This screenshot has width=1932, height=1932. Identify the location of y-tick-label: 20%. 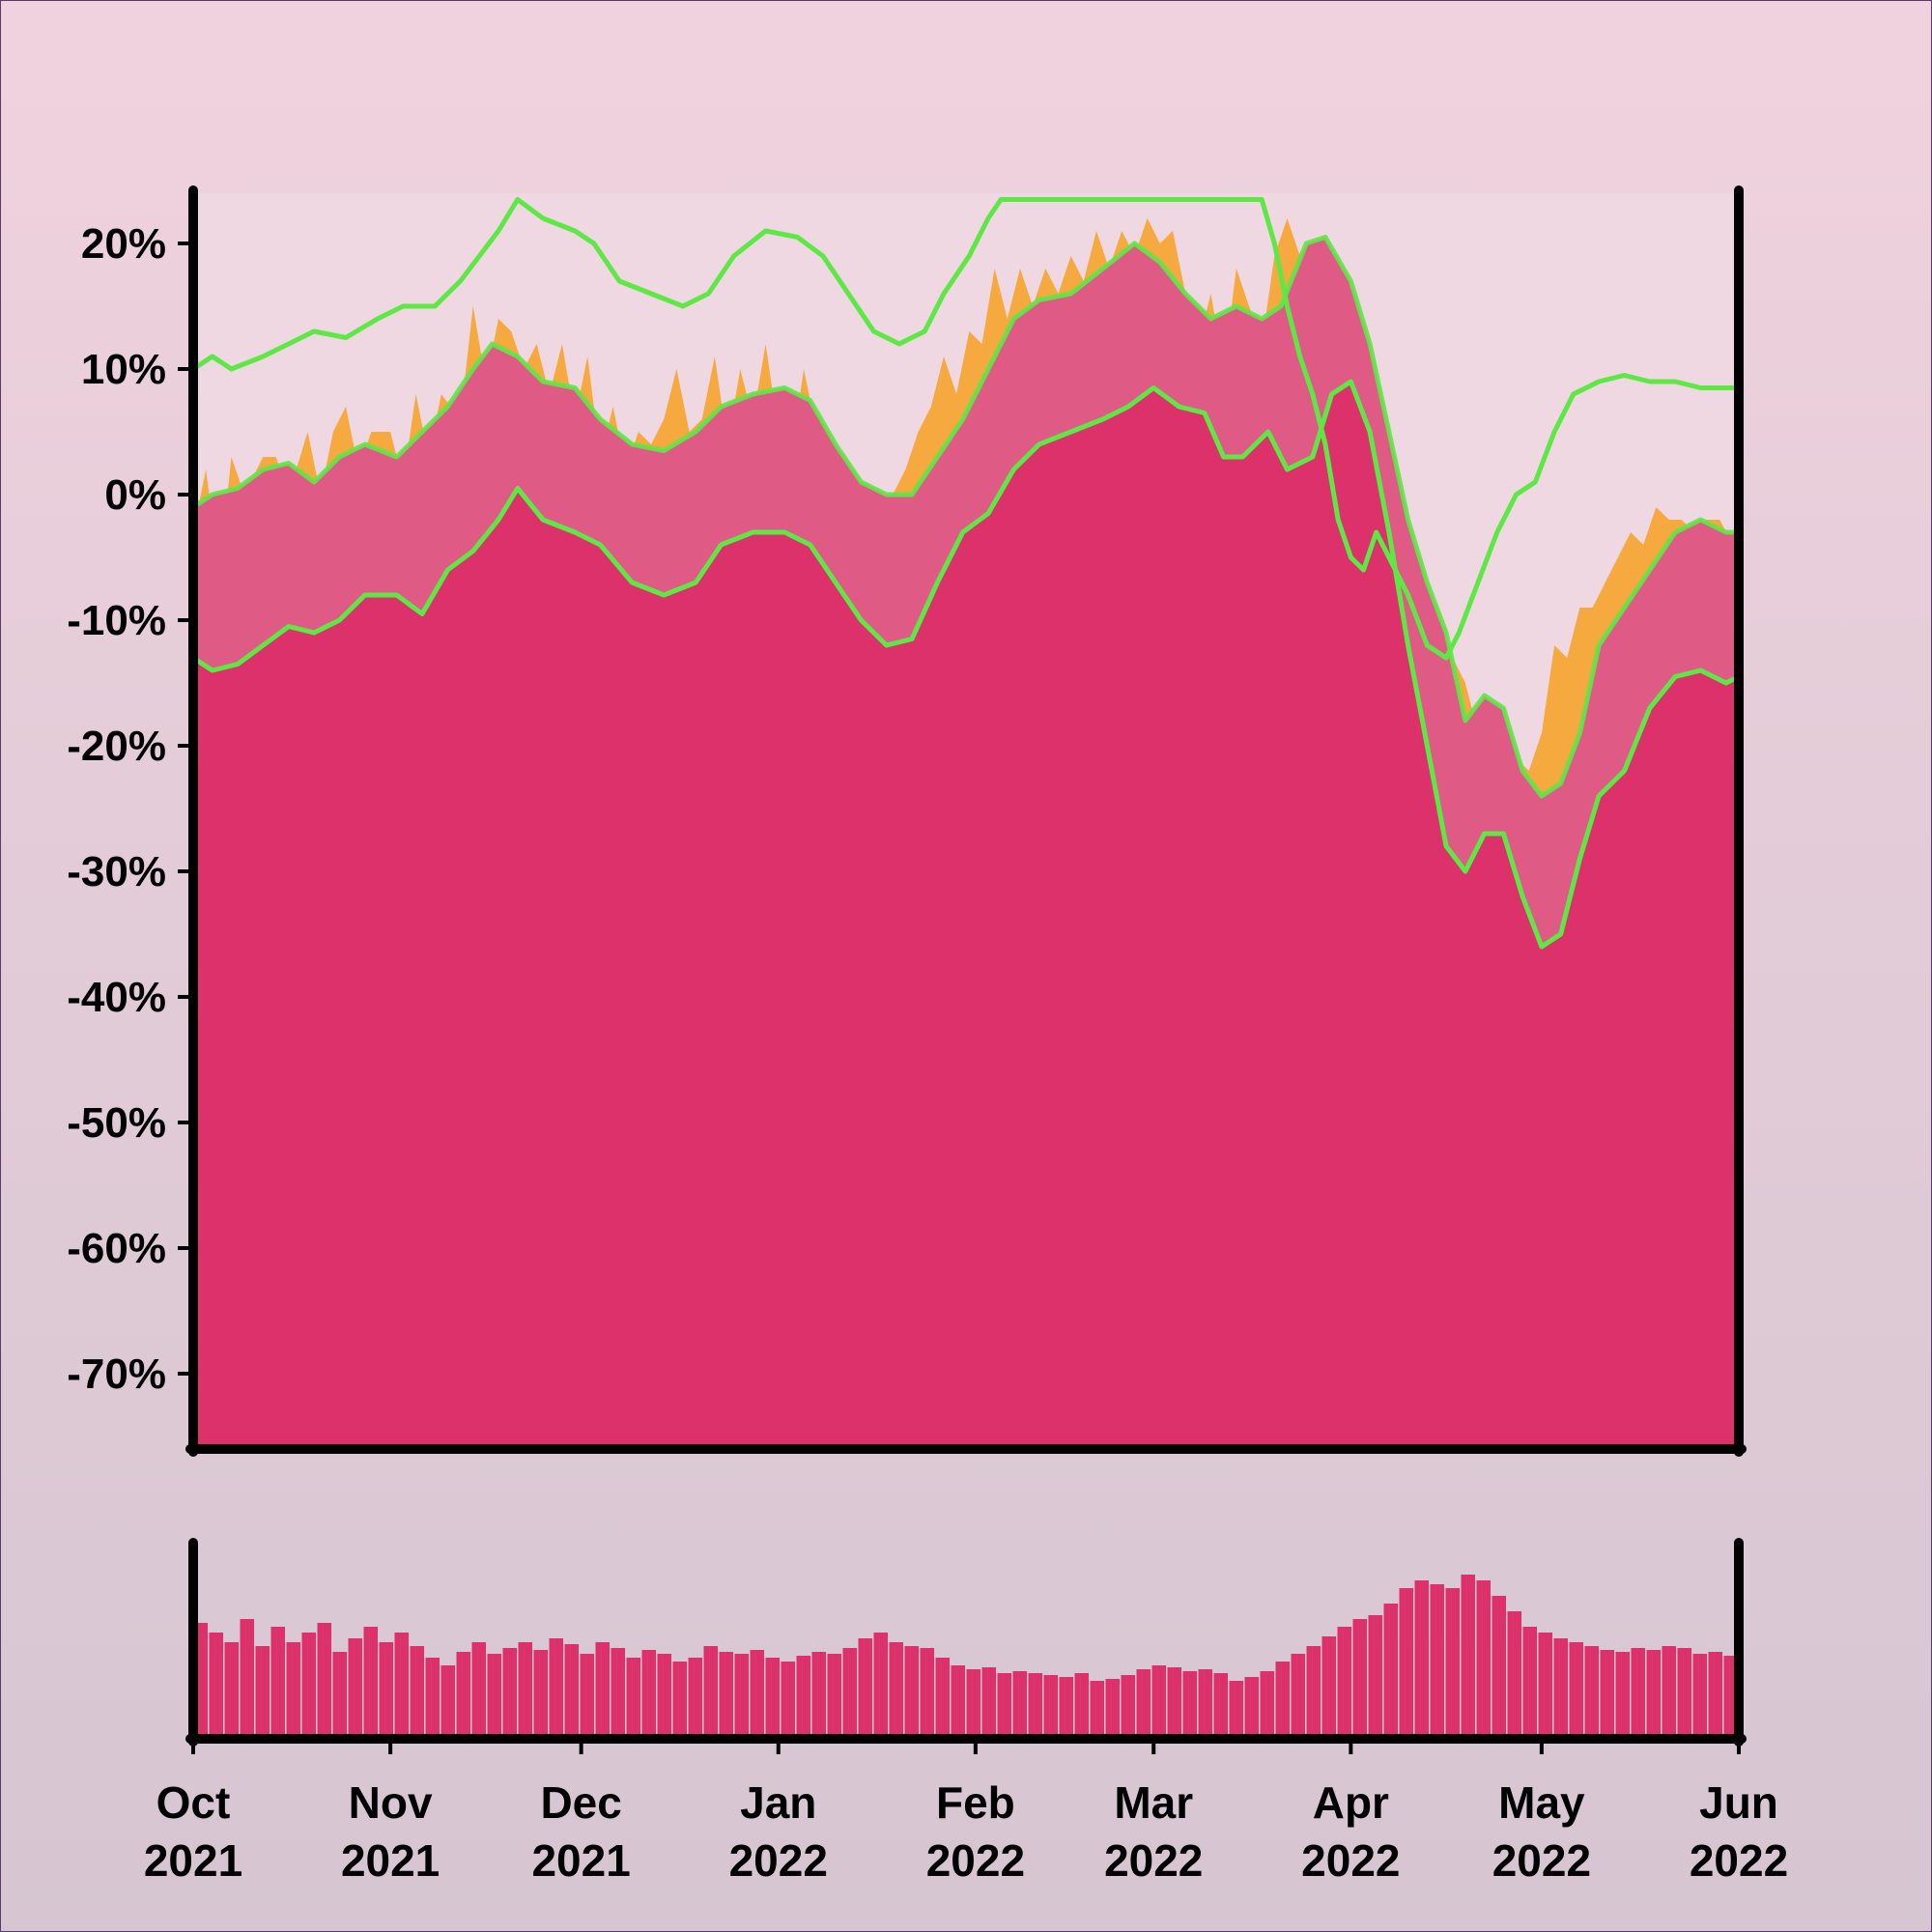
(123, 244).